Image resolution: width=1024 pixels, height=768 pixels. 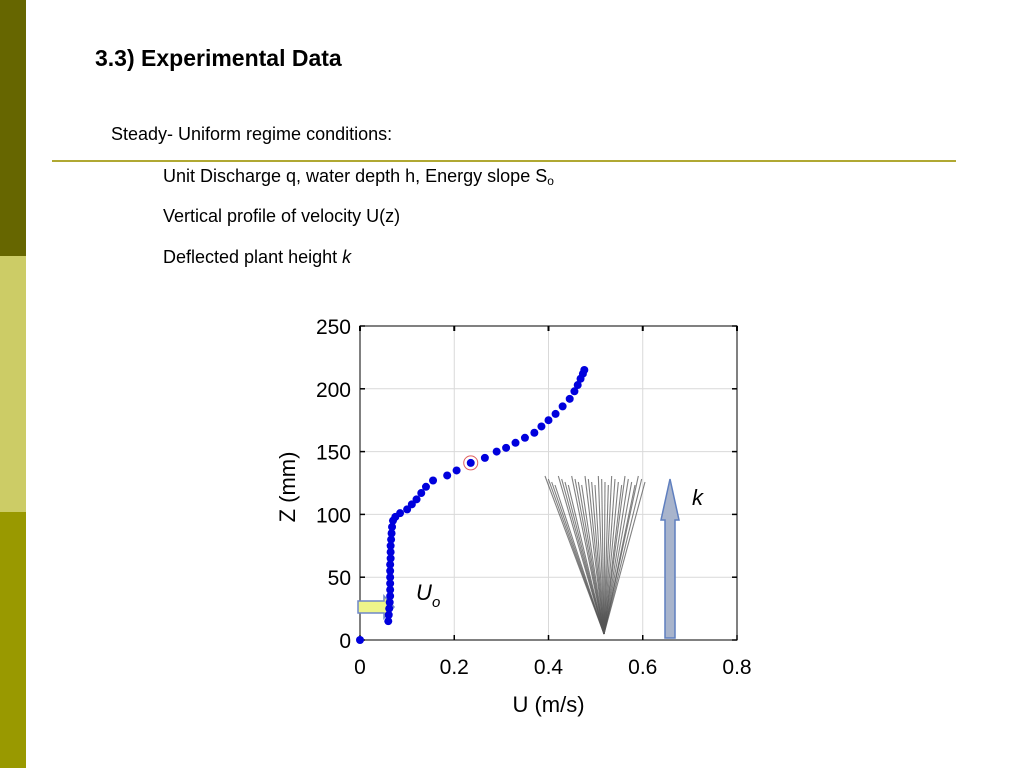 I want to click on sidebar-decoration, so click(x=13, y=384).